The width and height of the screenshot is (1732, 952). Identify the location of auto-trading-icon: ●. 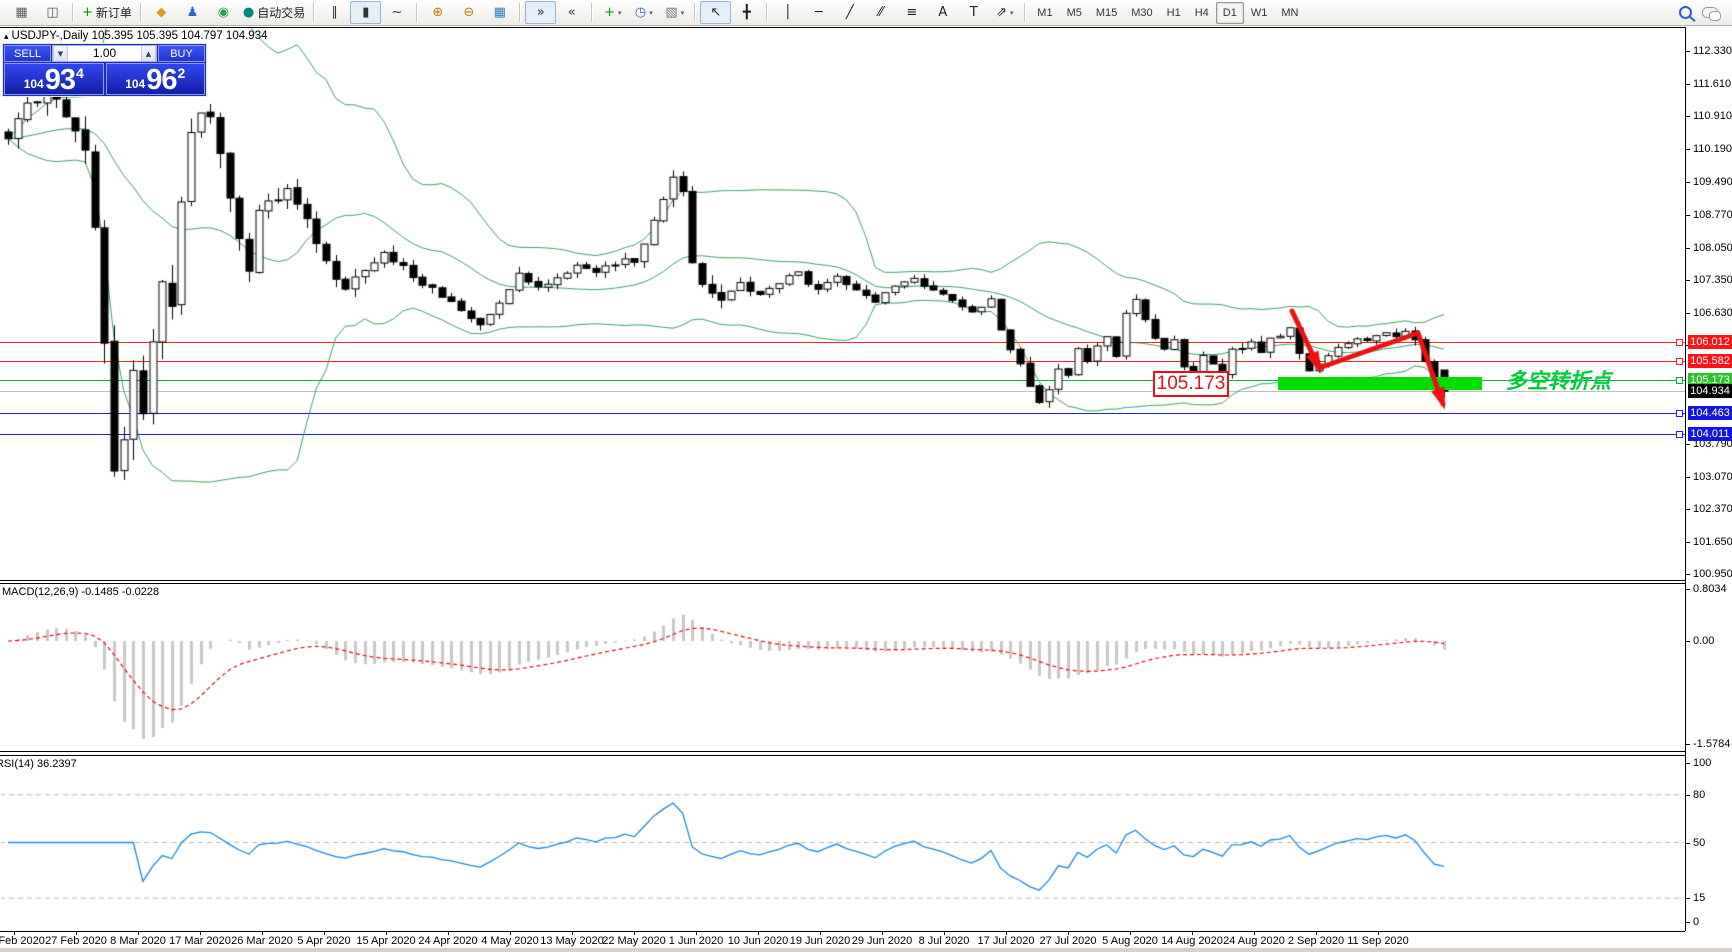
(248, 12).